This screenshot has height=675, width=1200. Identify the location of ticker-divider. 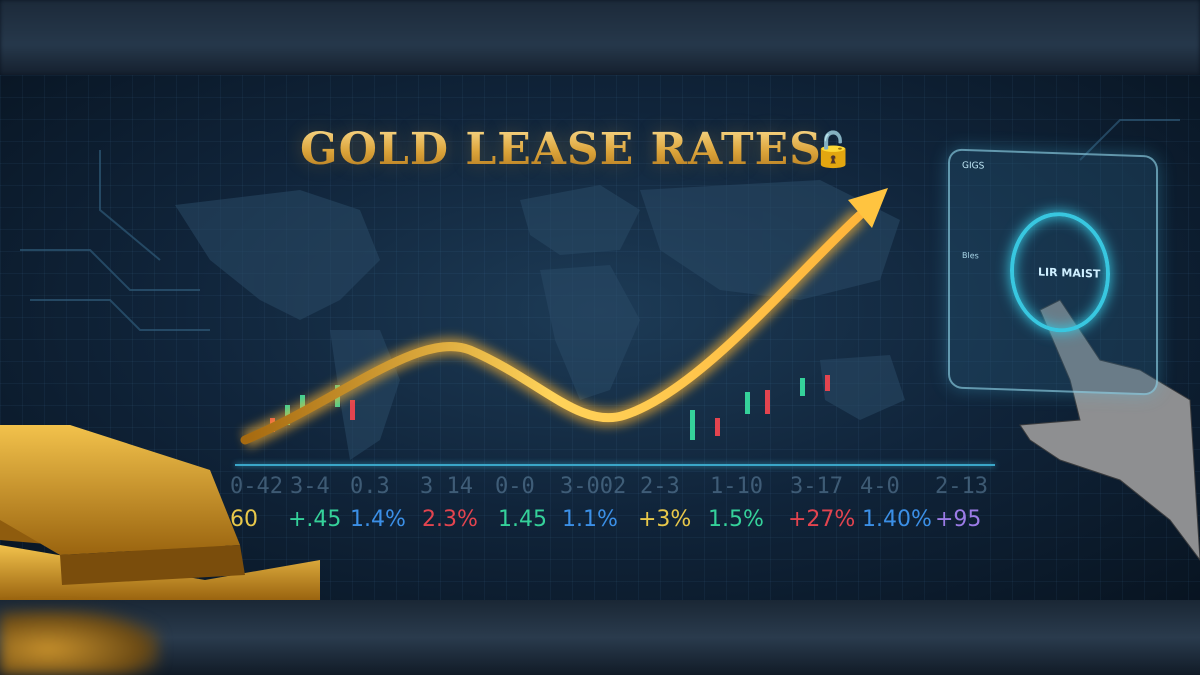
(615, 465).